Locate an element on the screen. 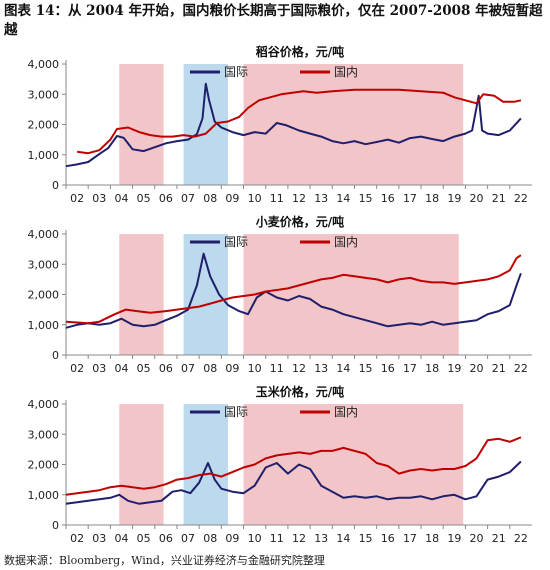 The image size is (550, 570). chart-title: 稻谷价格，元/吨 is located at coordinates (300, 51).